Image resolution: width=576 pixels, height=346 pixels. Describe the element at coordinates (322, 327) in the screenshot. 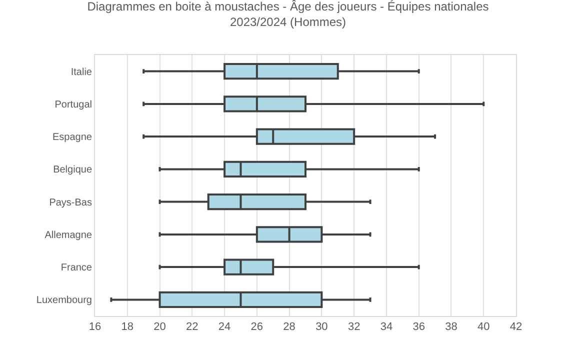

I see `x-tick-label: 30` at that location.